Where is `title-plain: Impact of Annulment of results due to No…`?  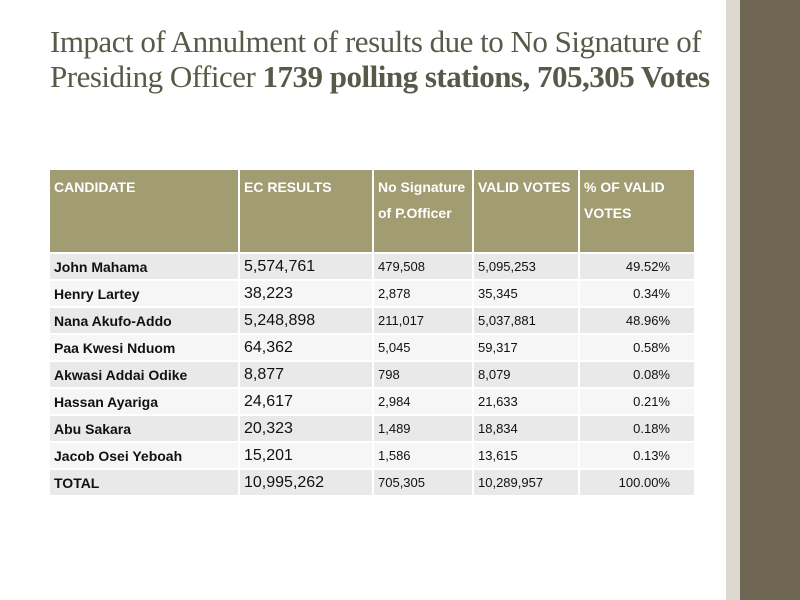
title-plain: Impact of Annulment of results due to No… is located at coordinates (376, 59).